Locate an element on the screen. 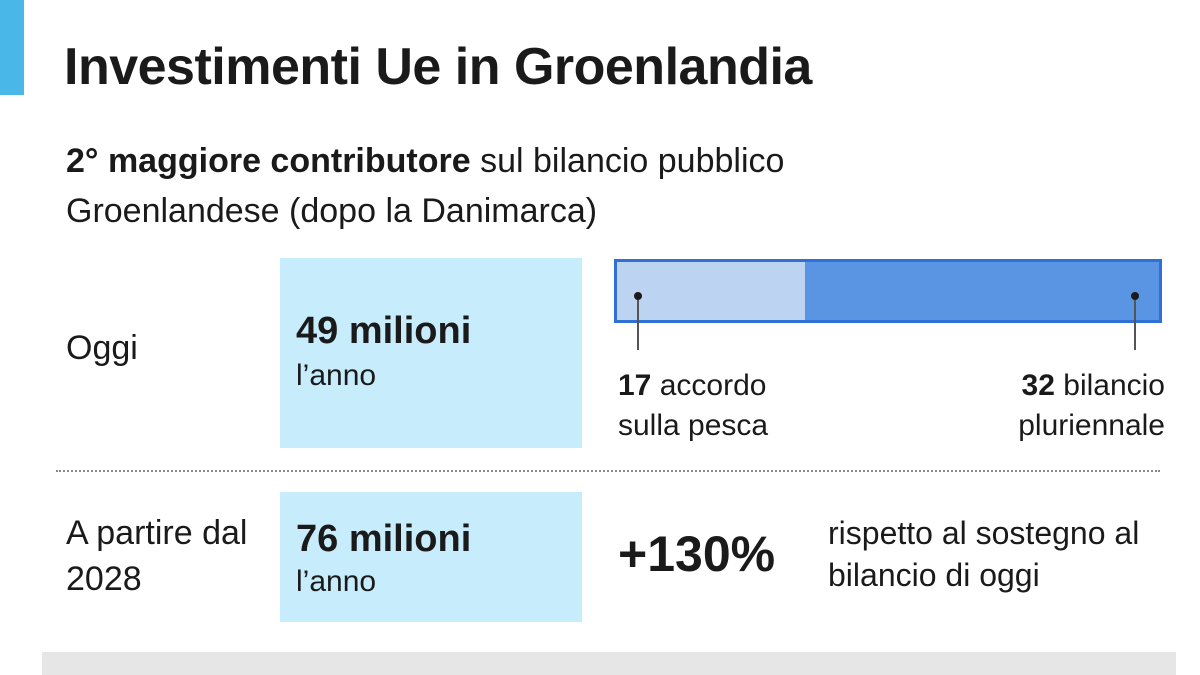  marker-dot-budget is located at coordinates (1135, 296).